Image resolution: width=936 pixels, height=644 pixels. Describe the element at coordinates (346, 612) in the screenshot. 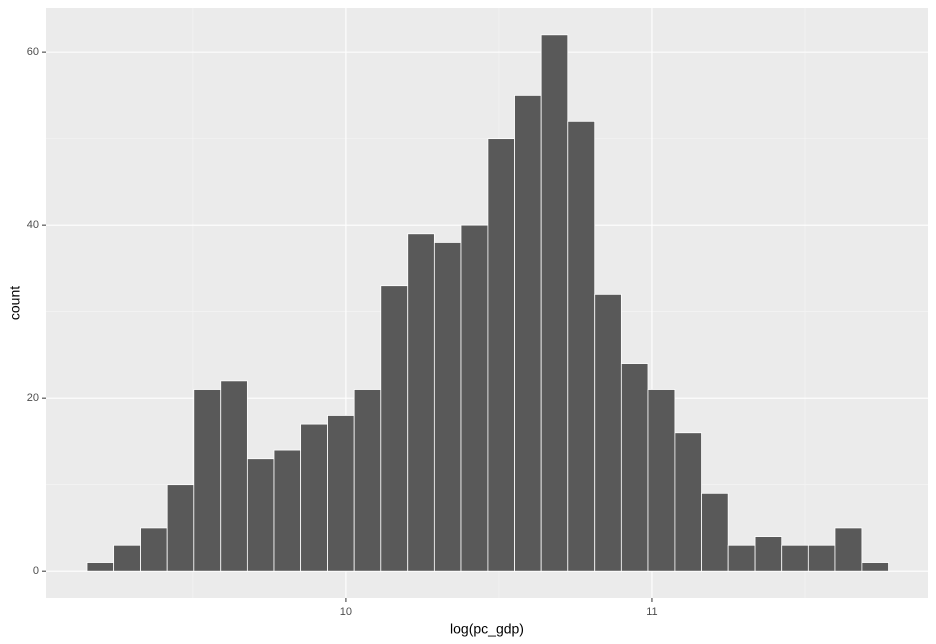

I see `x-tick-label: 10` at that location.